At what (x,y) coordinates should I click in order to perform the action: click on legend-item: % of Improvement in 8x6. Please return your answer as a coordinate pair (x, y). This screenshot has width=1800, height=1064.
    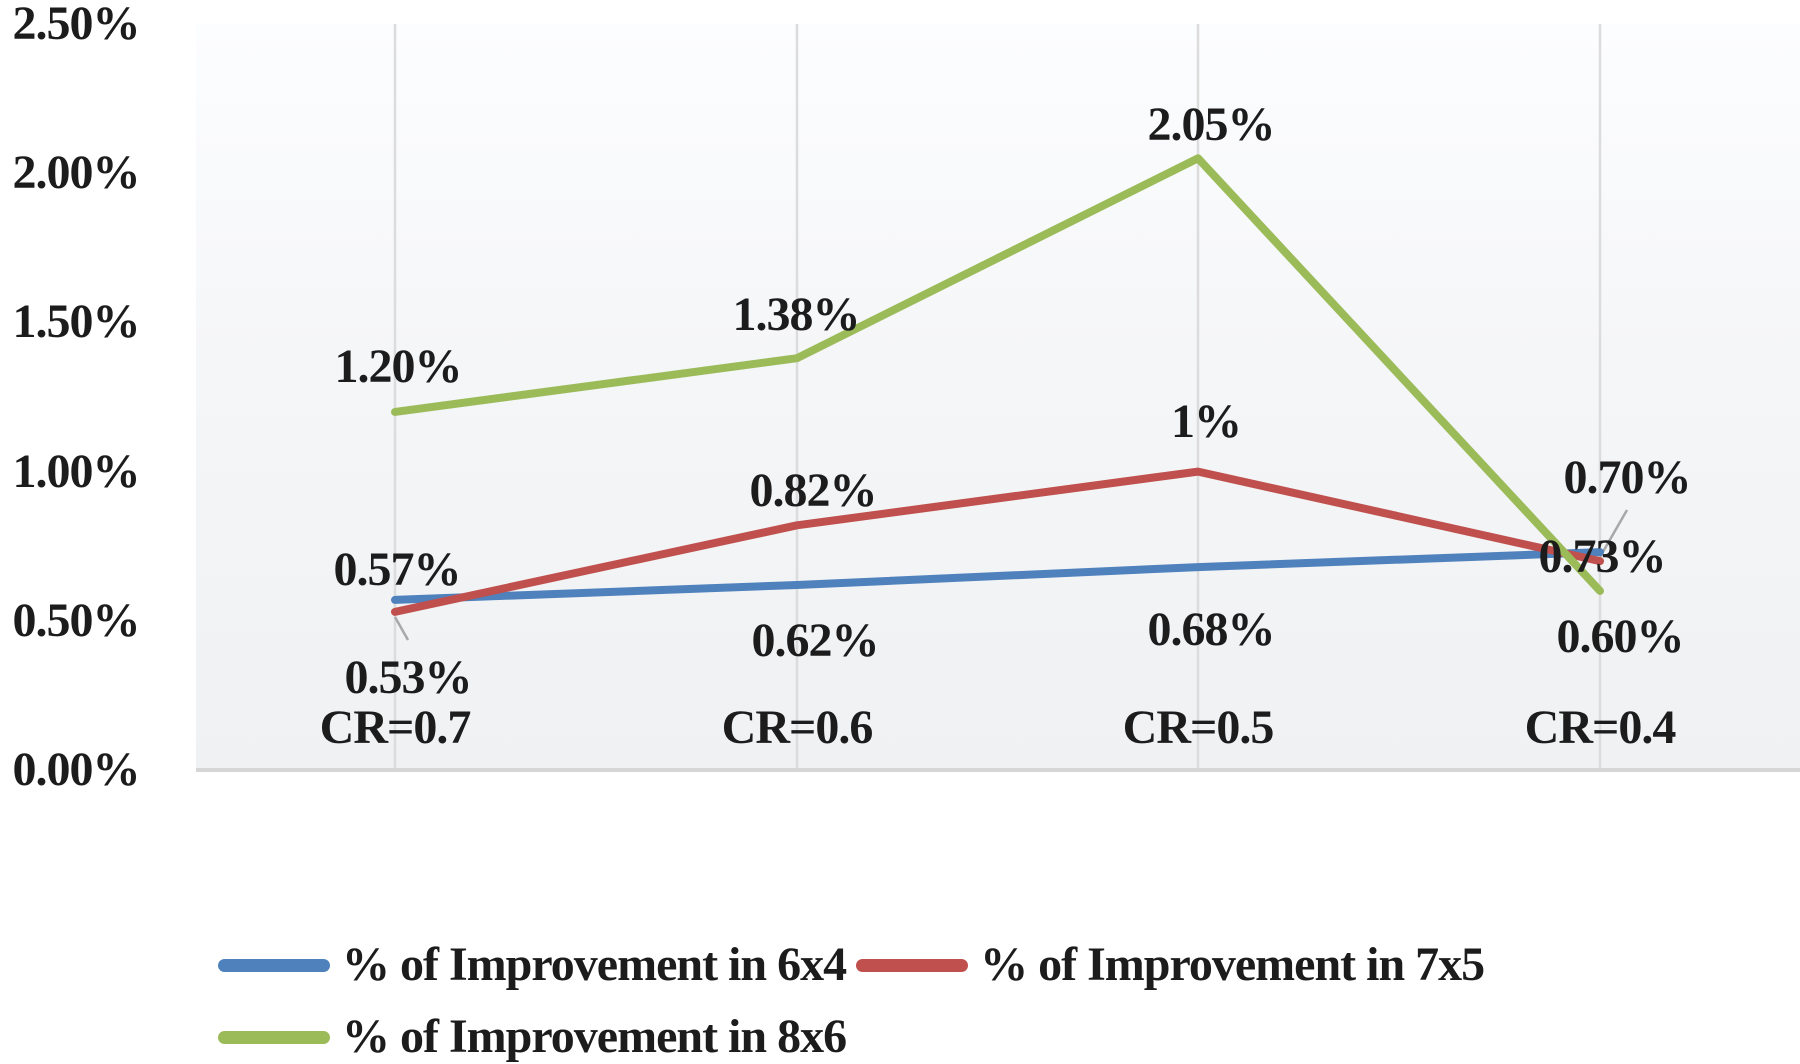
    Looking at the image, I should click on (532, 1036).